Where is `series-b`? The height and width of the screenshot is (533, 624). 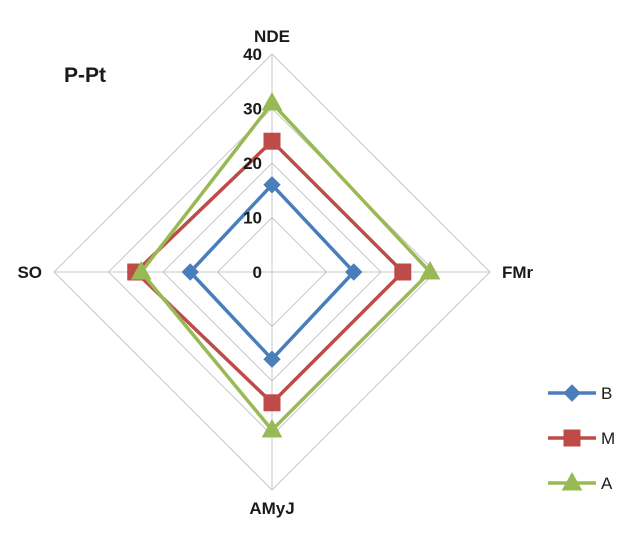
series-b is located at coordinates (272, 272).